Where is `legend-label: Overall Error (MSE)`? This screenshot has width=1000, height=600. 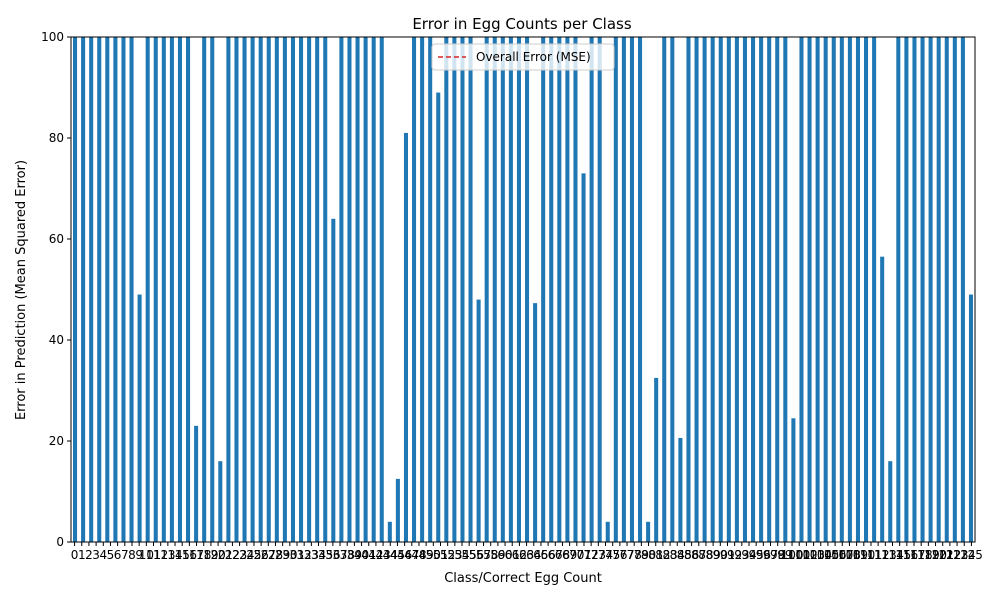
legend-label: Overall Error (MSE) is located at coordinates (533, 57).